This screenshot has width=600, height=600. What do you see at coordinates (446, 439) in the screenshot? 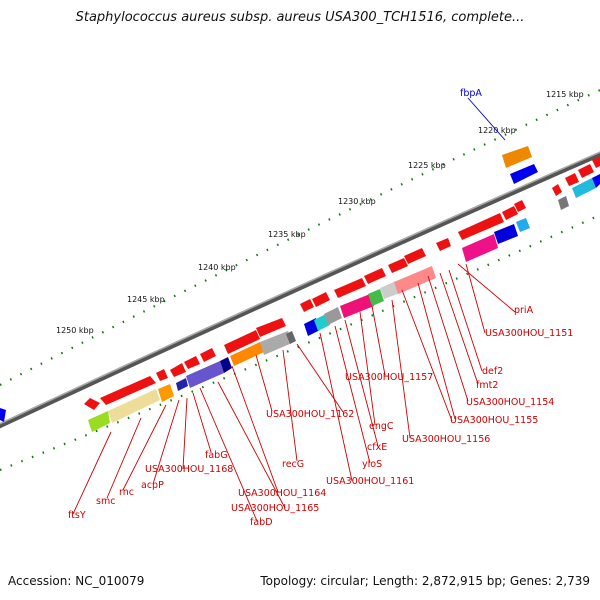
I see `gene-label-USA300HOU_1156: USA300HOU_1156` at bounding box center [446, 439].